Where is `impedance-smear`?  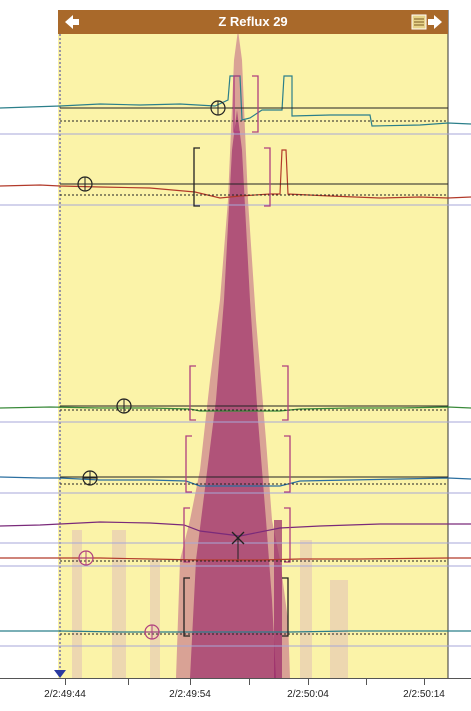
impedance-smear is located at coordinates (210, 604).